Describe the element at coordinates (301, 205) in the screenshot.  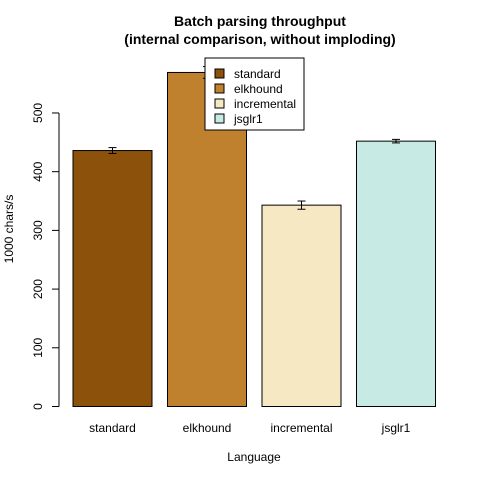
I see `error-bar-incremental` at that location.